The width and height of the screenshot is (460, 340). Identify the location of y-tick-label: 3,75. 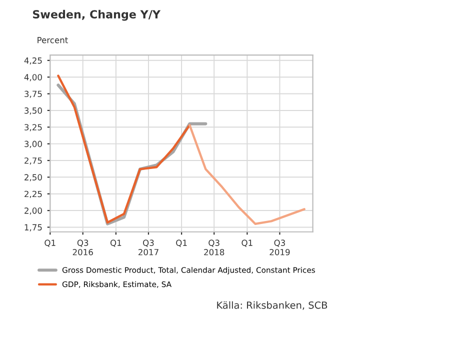
(33, 94).